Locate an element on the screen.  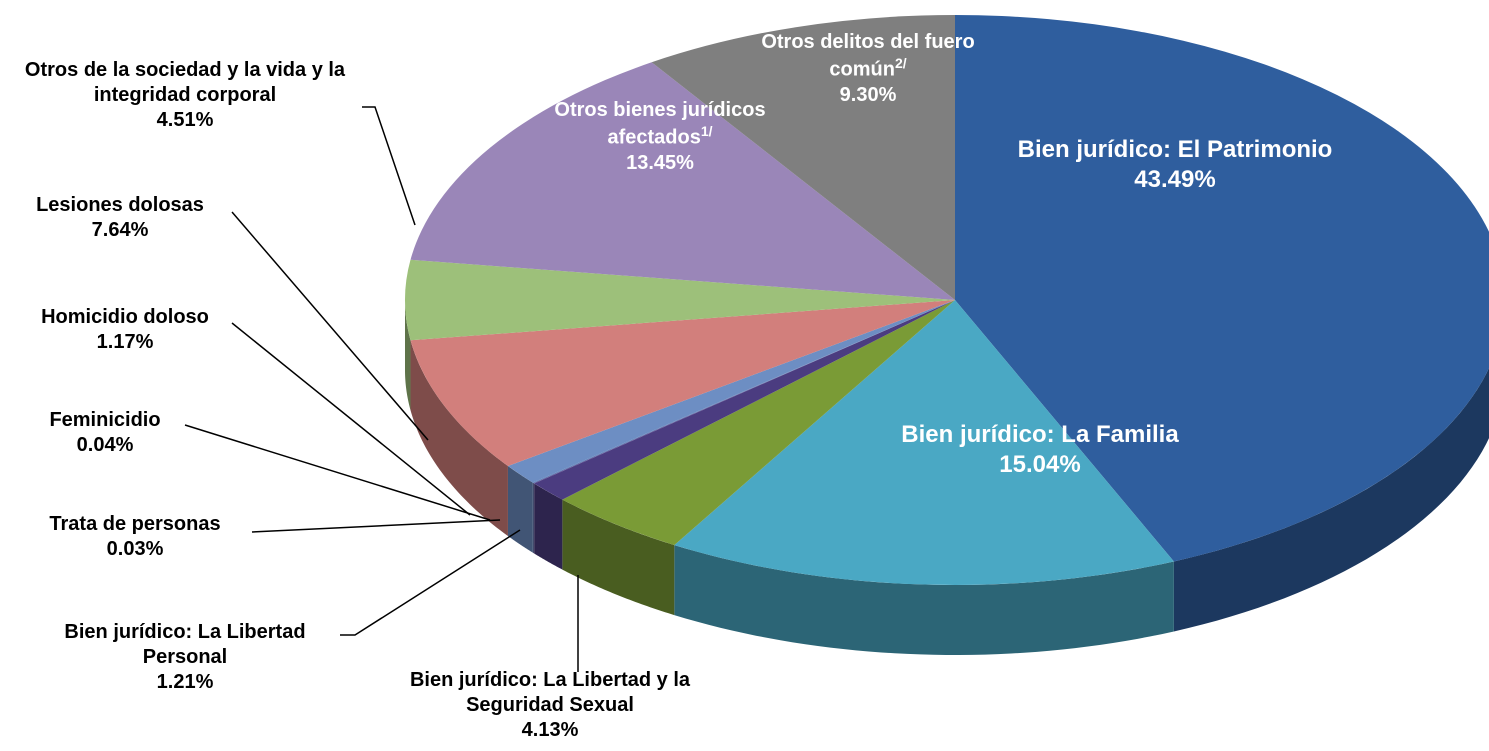
slice-label: Lesiones dolosas 7.64% is located at coordinates (120, 218).